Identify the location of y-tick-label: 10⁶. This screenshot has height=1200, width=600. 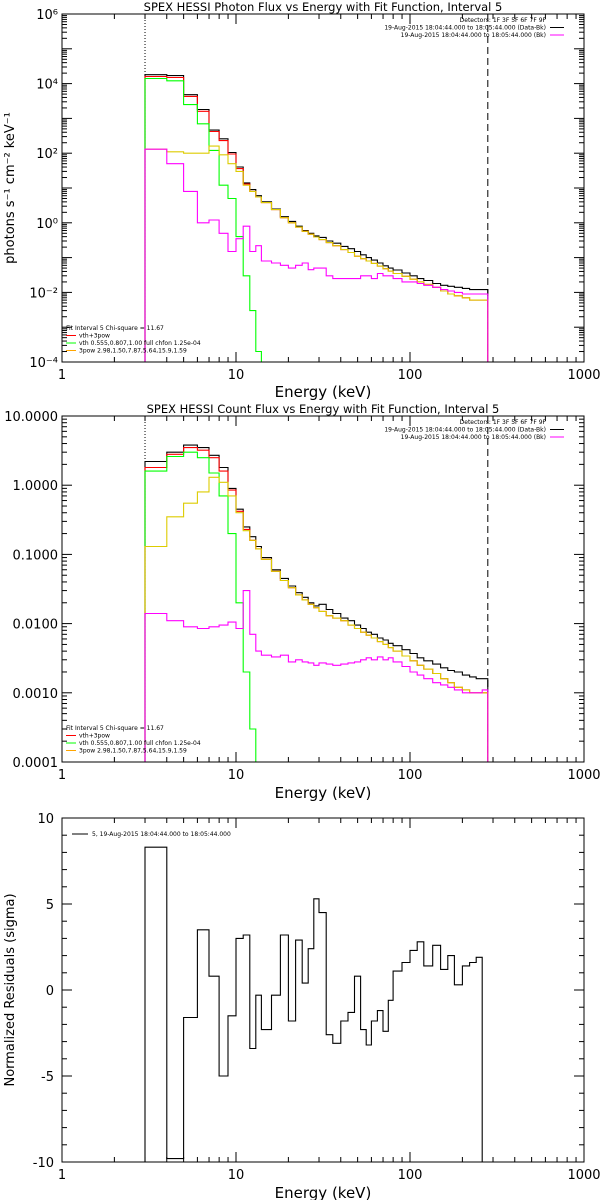
(47, 15).